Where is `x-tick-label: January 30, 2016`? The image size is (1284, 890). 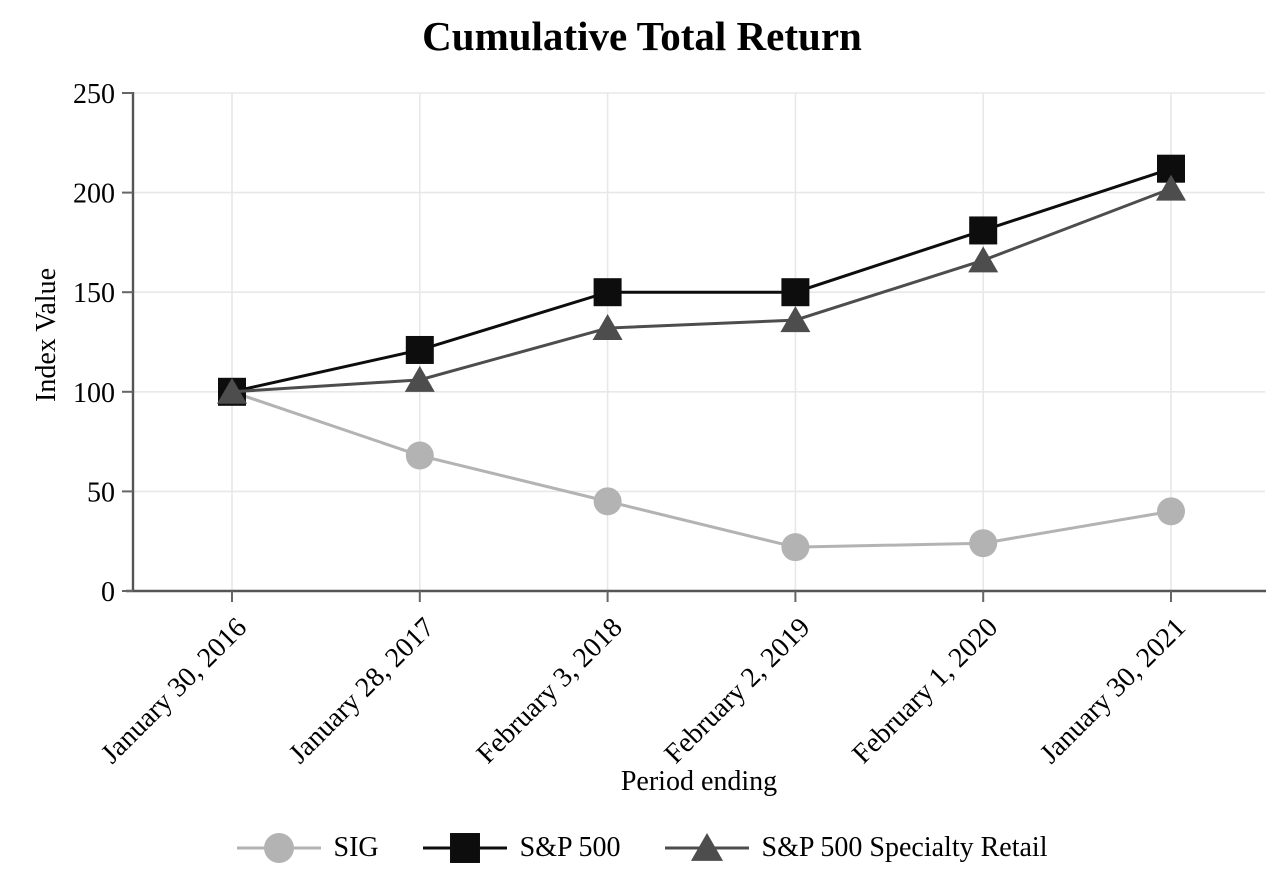
x-tick-label: January 30, 2016 is located at coordinates (174, 691).